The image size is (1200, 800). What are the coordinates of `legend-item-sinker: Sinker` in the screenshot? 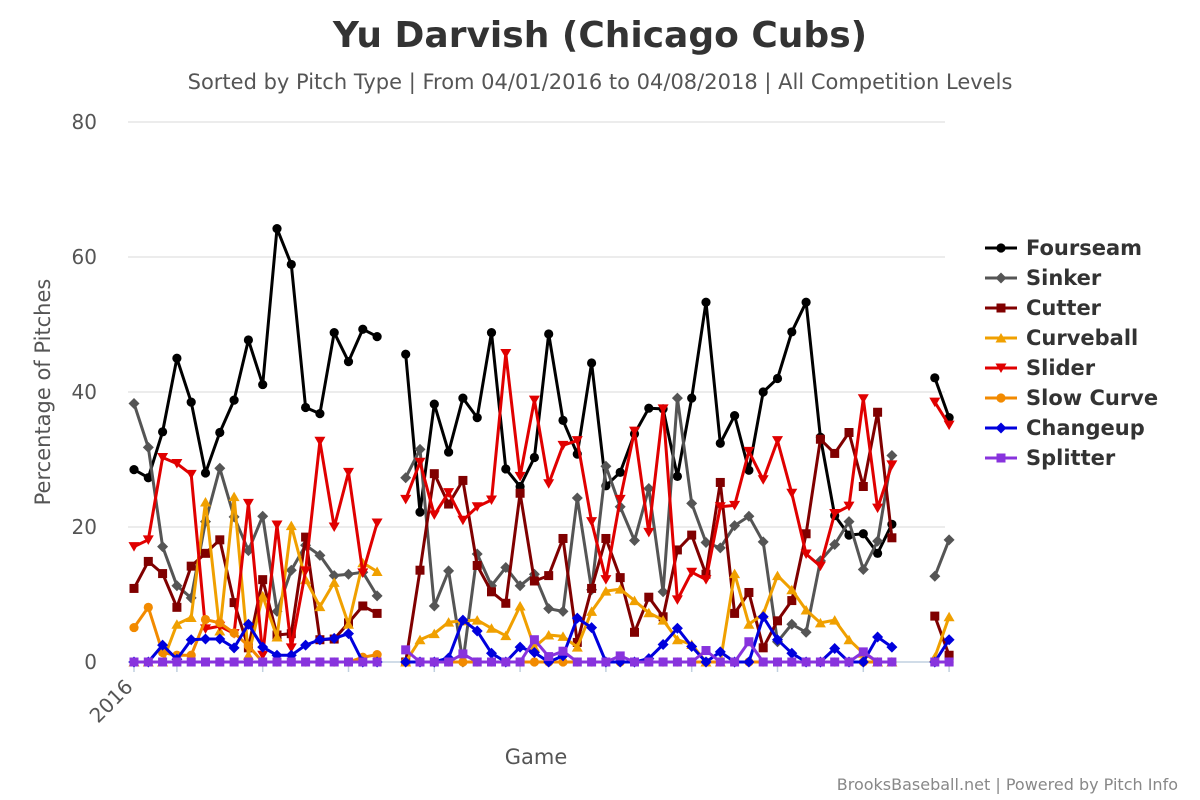 It's located at (1043, 278).